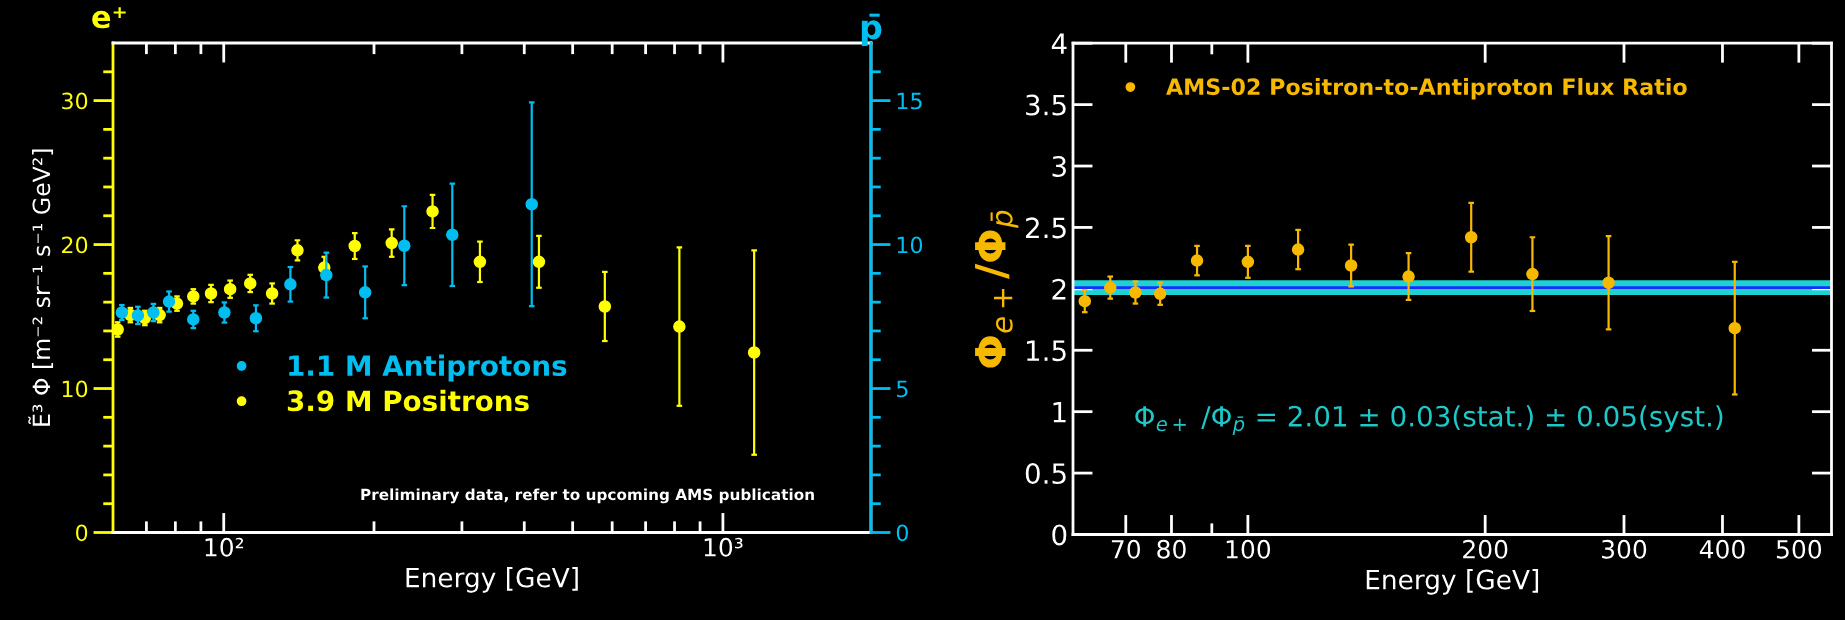  I want to click on y2-axis-title: p̄, so click(871, 29).